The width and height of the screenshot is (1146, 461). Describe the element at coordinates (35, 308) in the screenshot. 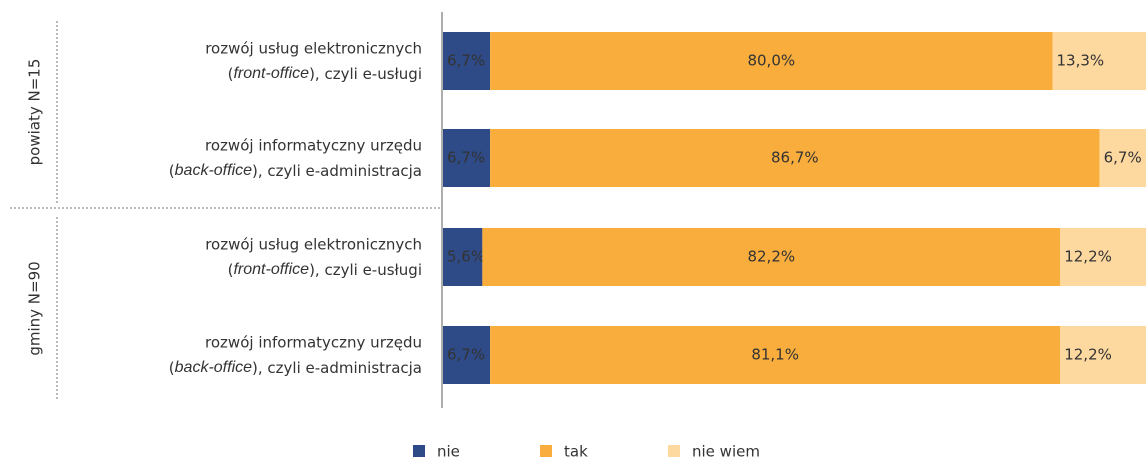

I see `group-label: gminy N=90` at that location.